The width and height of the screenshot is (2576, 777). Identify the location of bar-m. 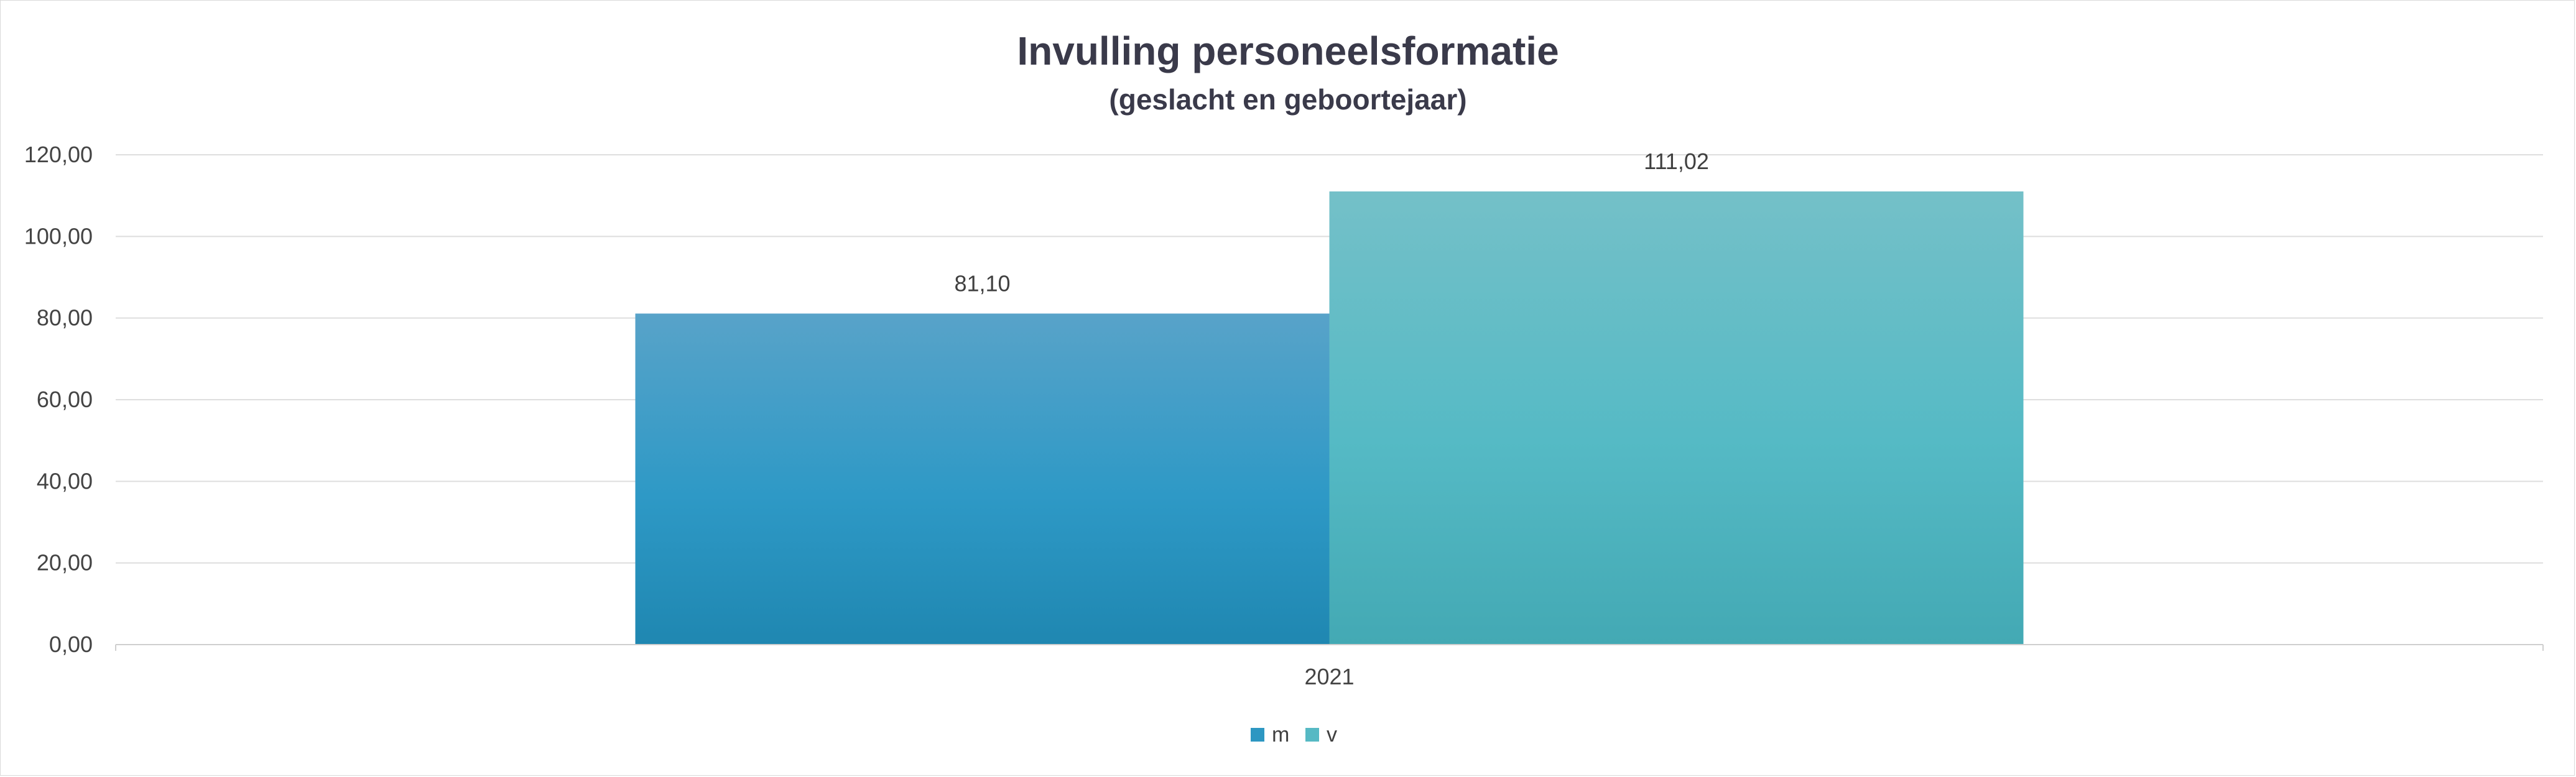
(983, 479).